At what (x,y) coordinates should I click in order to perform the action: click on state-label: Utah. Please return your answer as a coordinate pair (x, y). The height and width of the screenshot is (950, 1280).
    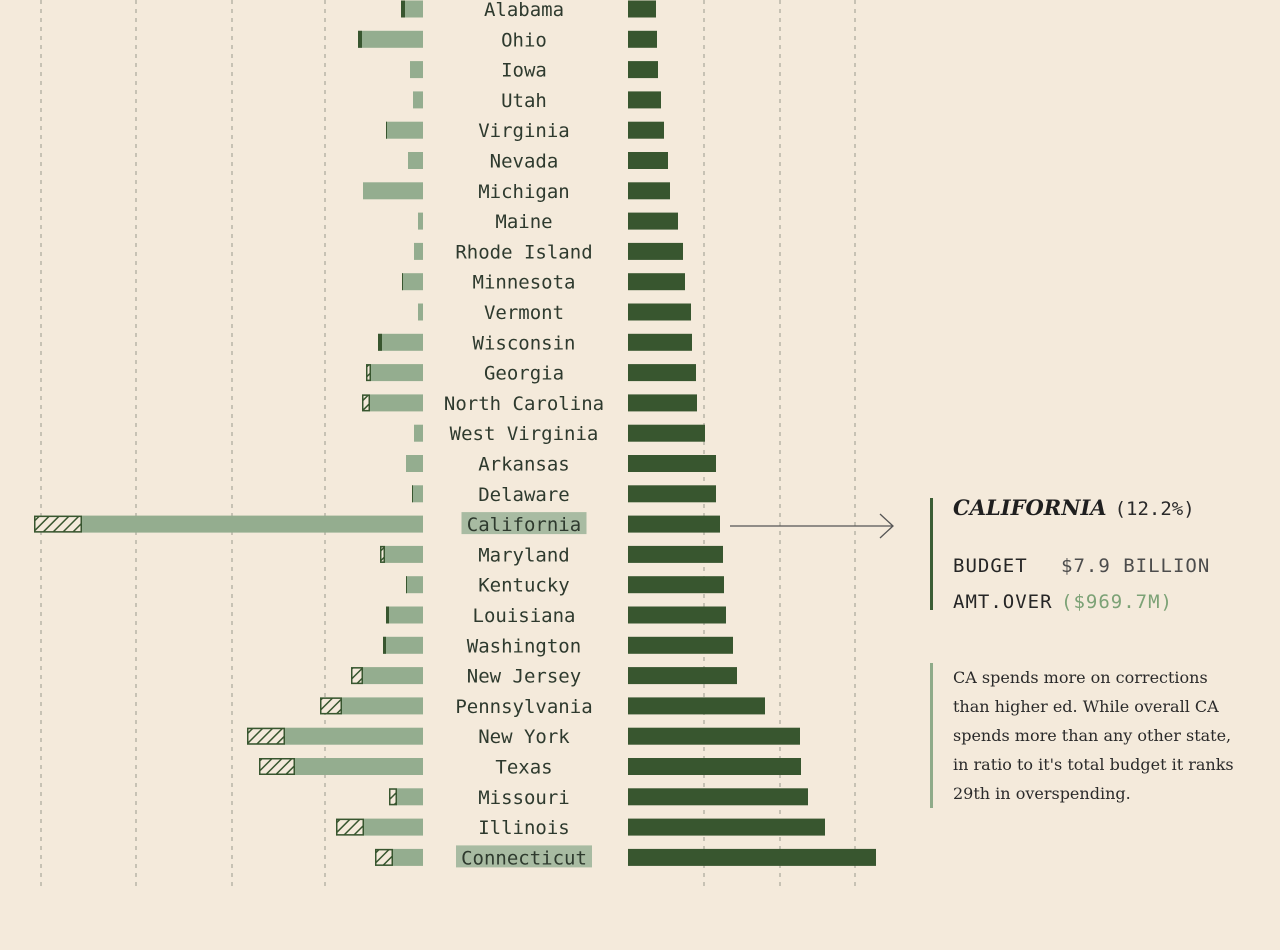
    Looking at the image, I should click on (524, 101).